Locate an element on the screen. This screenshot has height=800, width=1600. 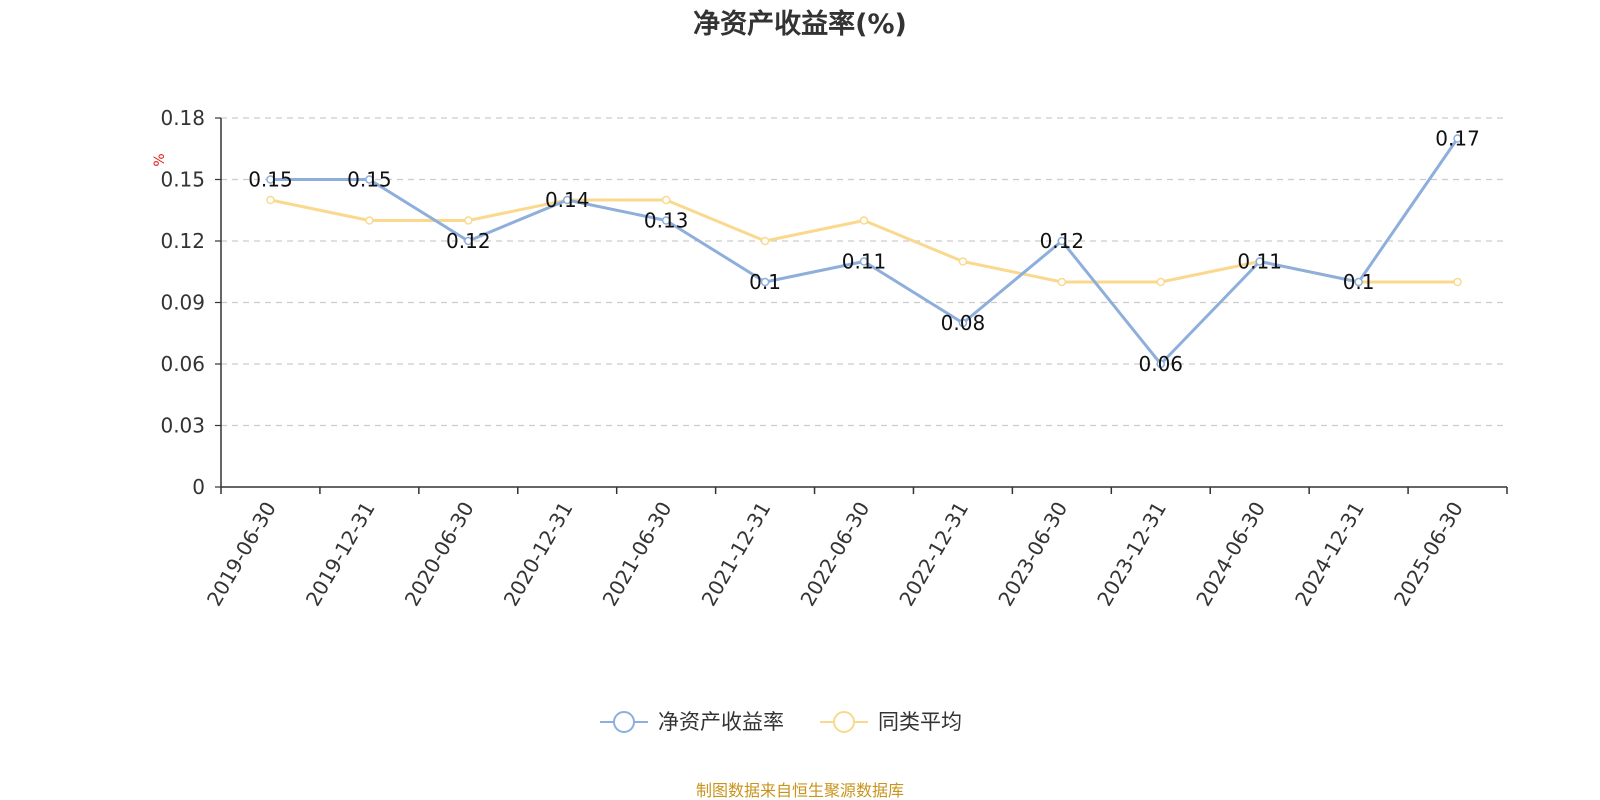
x-tick-label: 2024-06-30 is located at coordinates (1230, 554).